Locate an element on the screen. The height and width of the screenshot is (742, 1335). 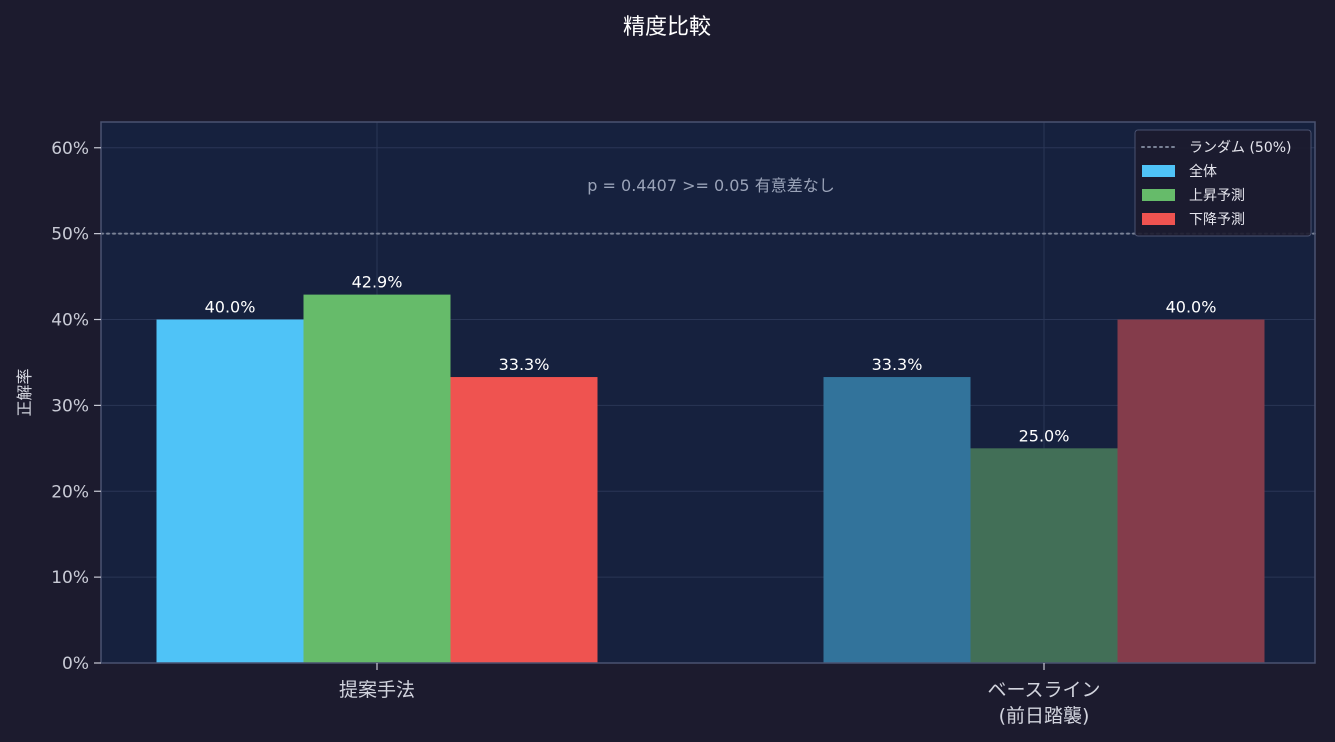
data-label-0-2: 33.3% is located at coordinates (524, 364).